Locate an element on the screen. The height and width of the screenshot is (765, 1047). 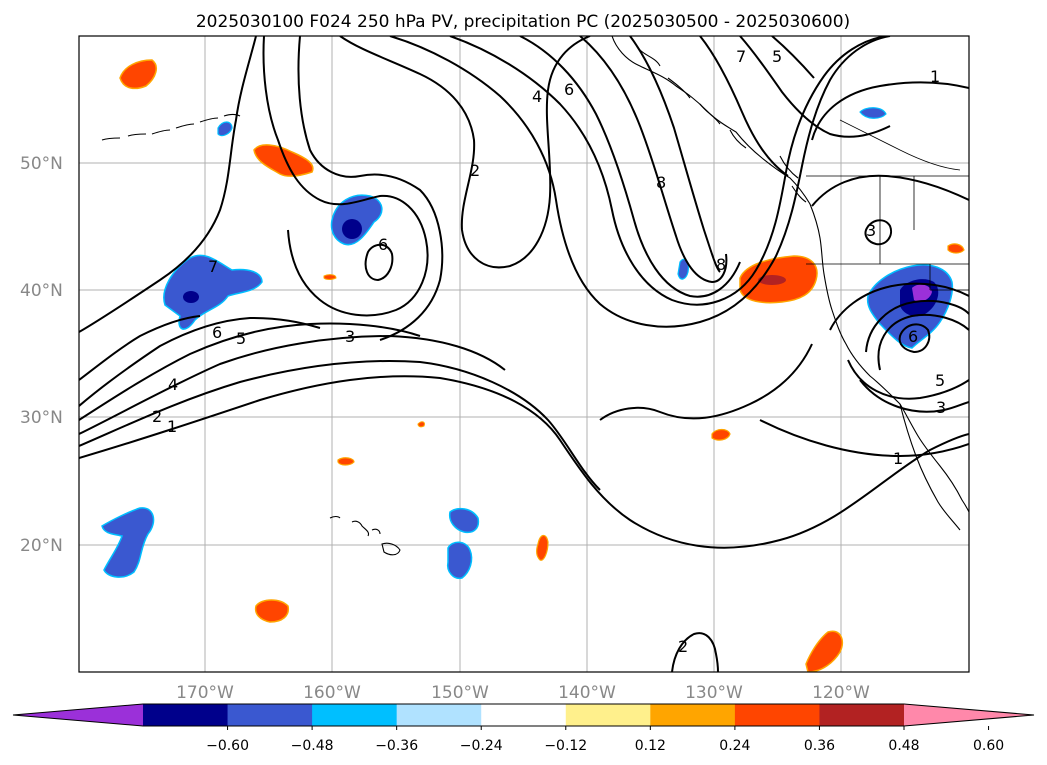
contour-7-north is located at coordinates (815, 87).